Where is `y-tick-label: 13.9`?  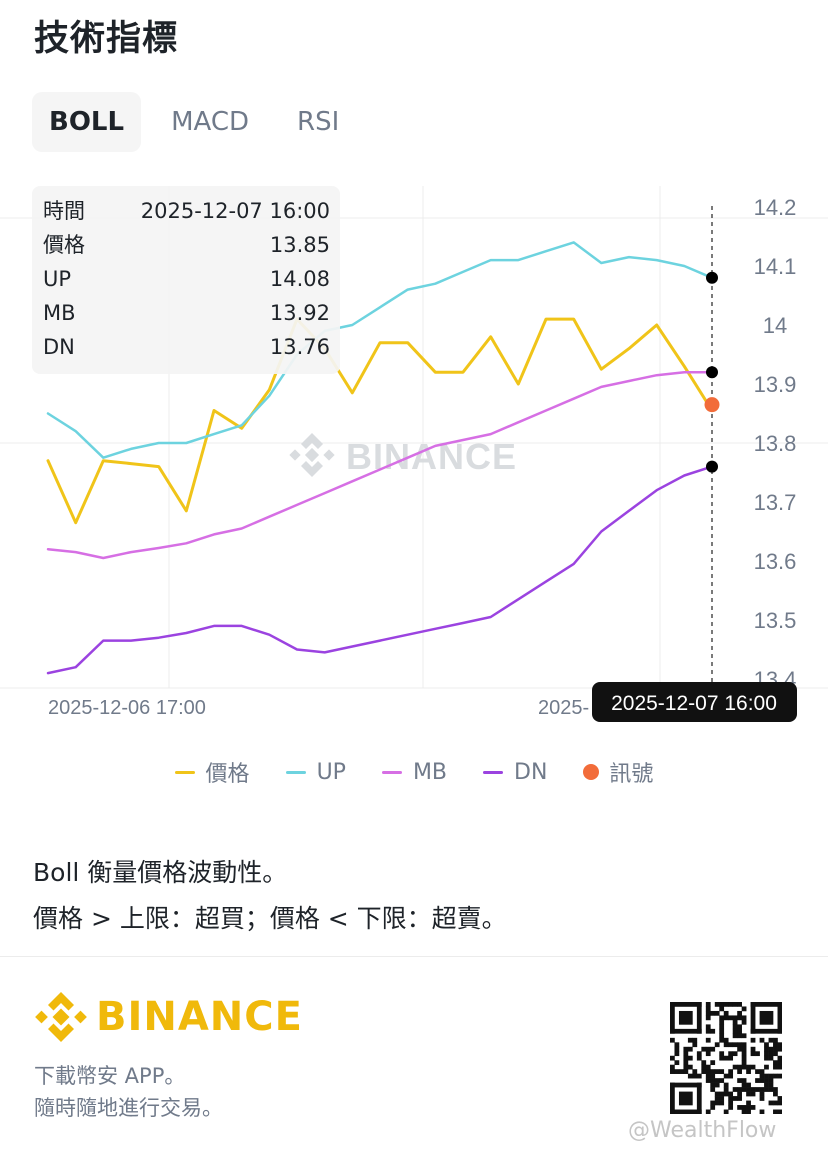
y-tick-label: 13.9 is located at coordinates (775, 384).